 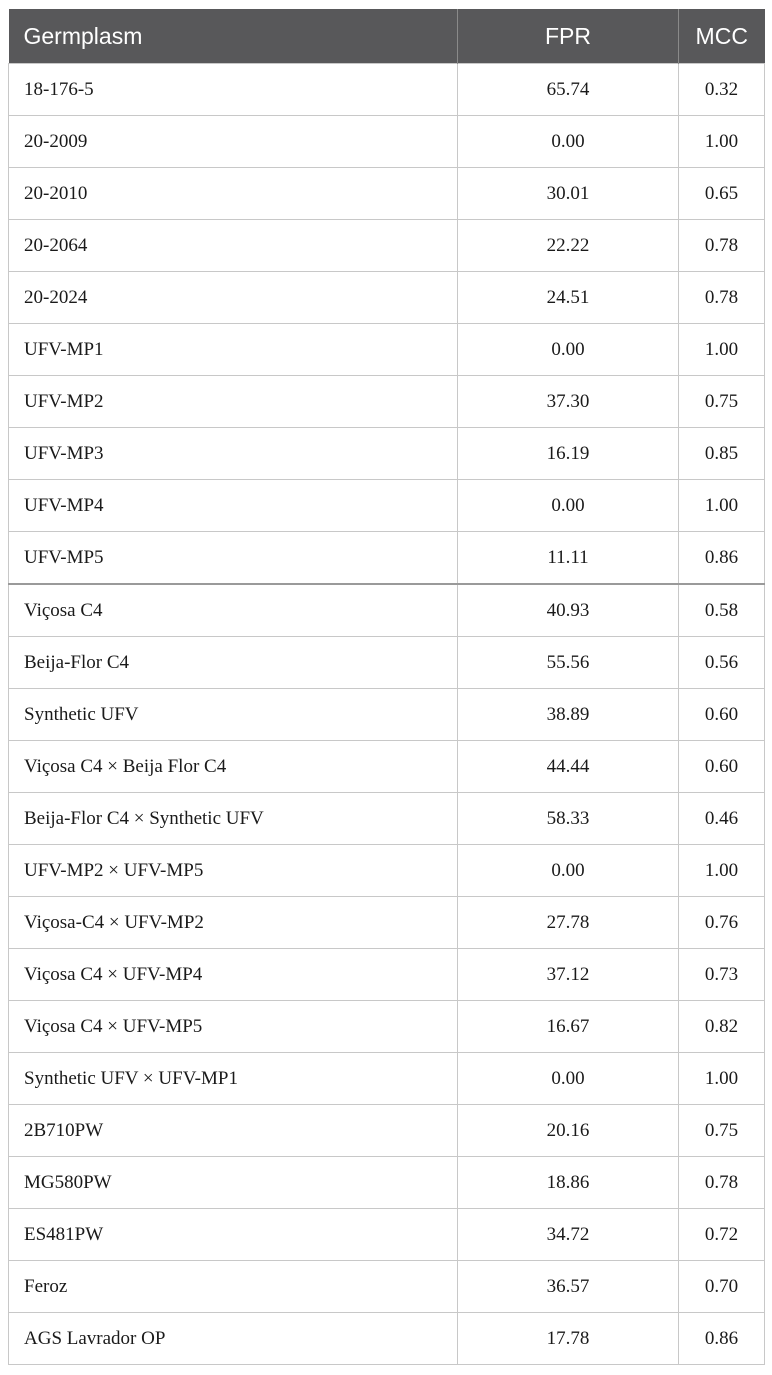 I want to click on germplasm-cell: ES481PW, so click(x=233, y=1234).